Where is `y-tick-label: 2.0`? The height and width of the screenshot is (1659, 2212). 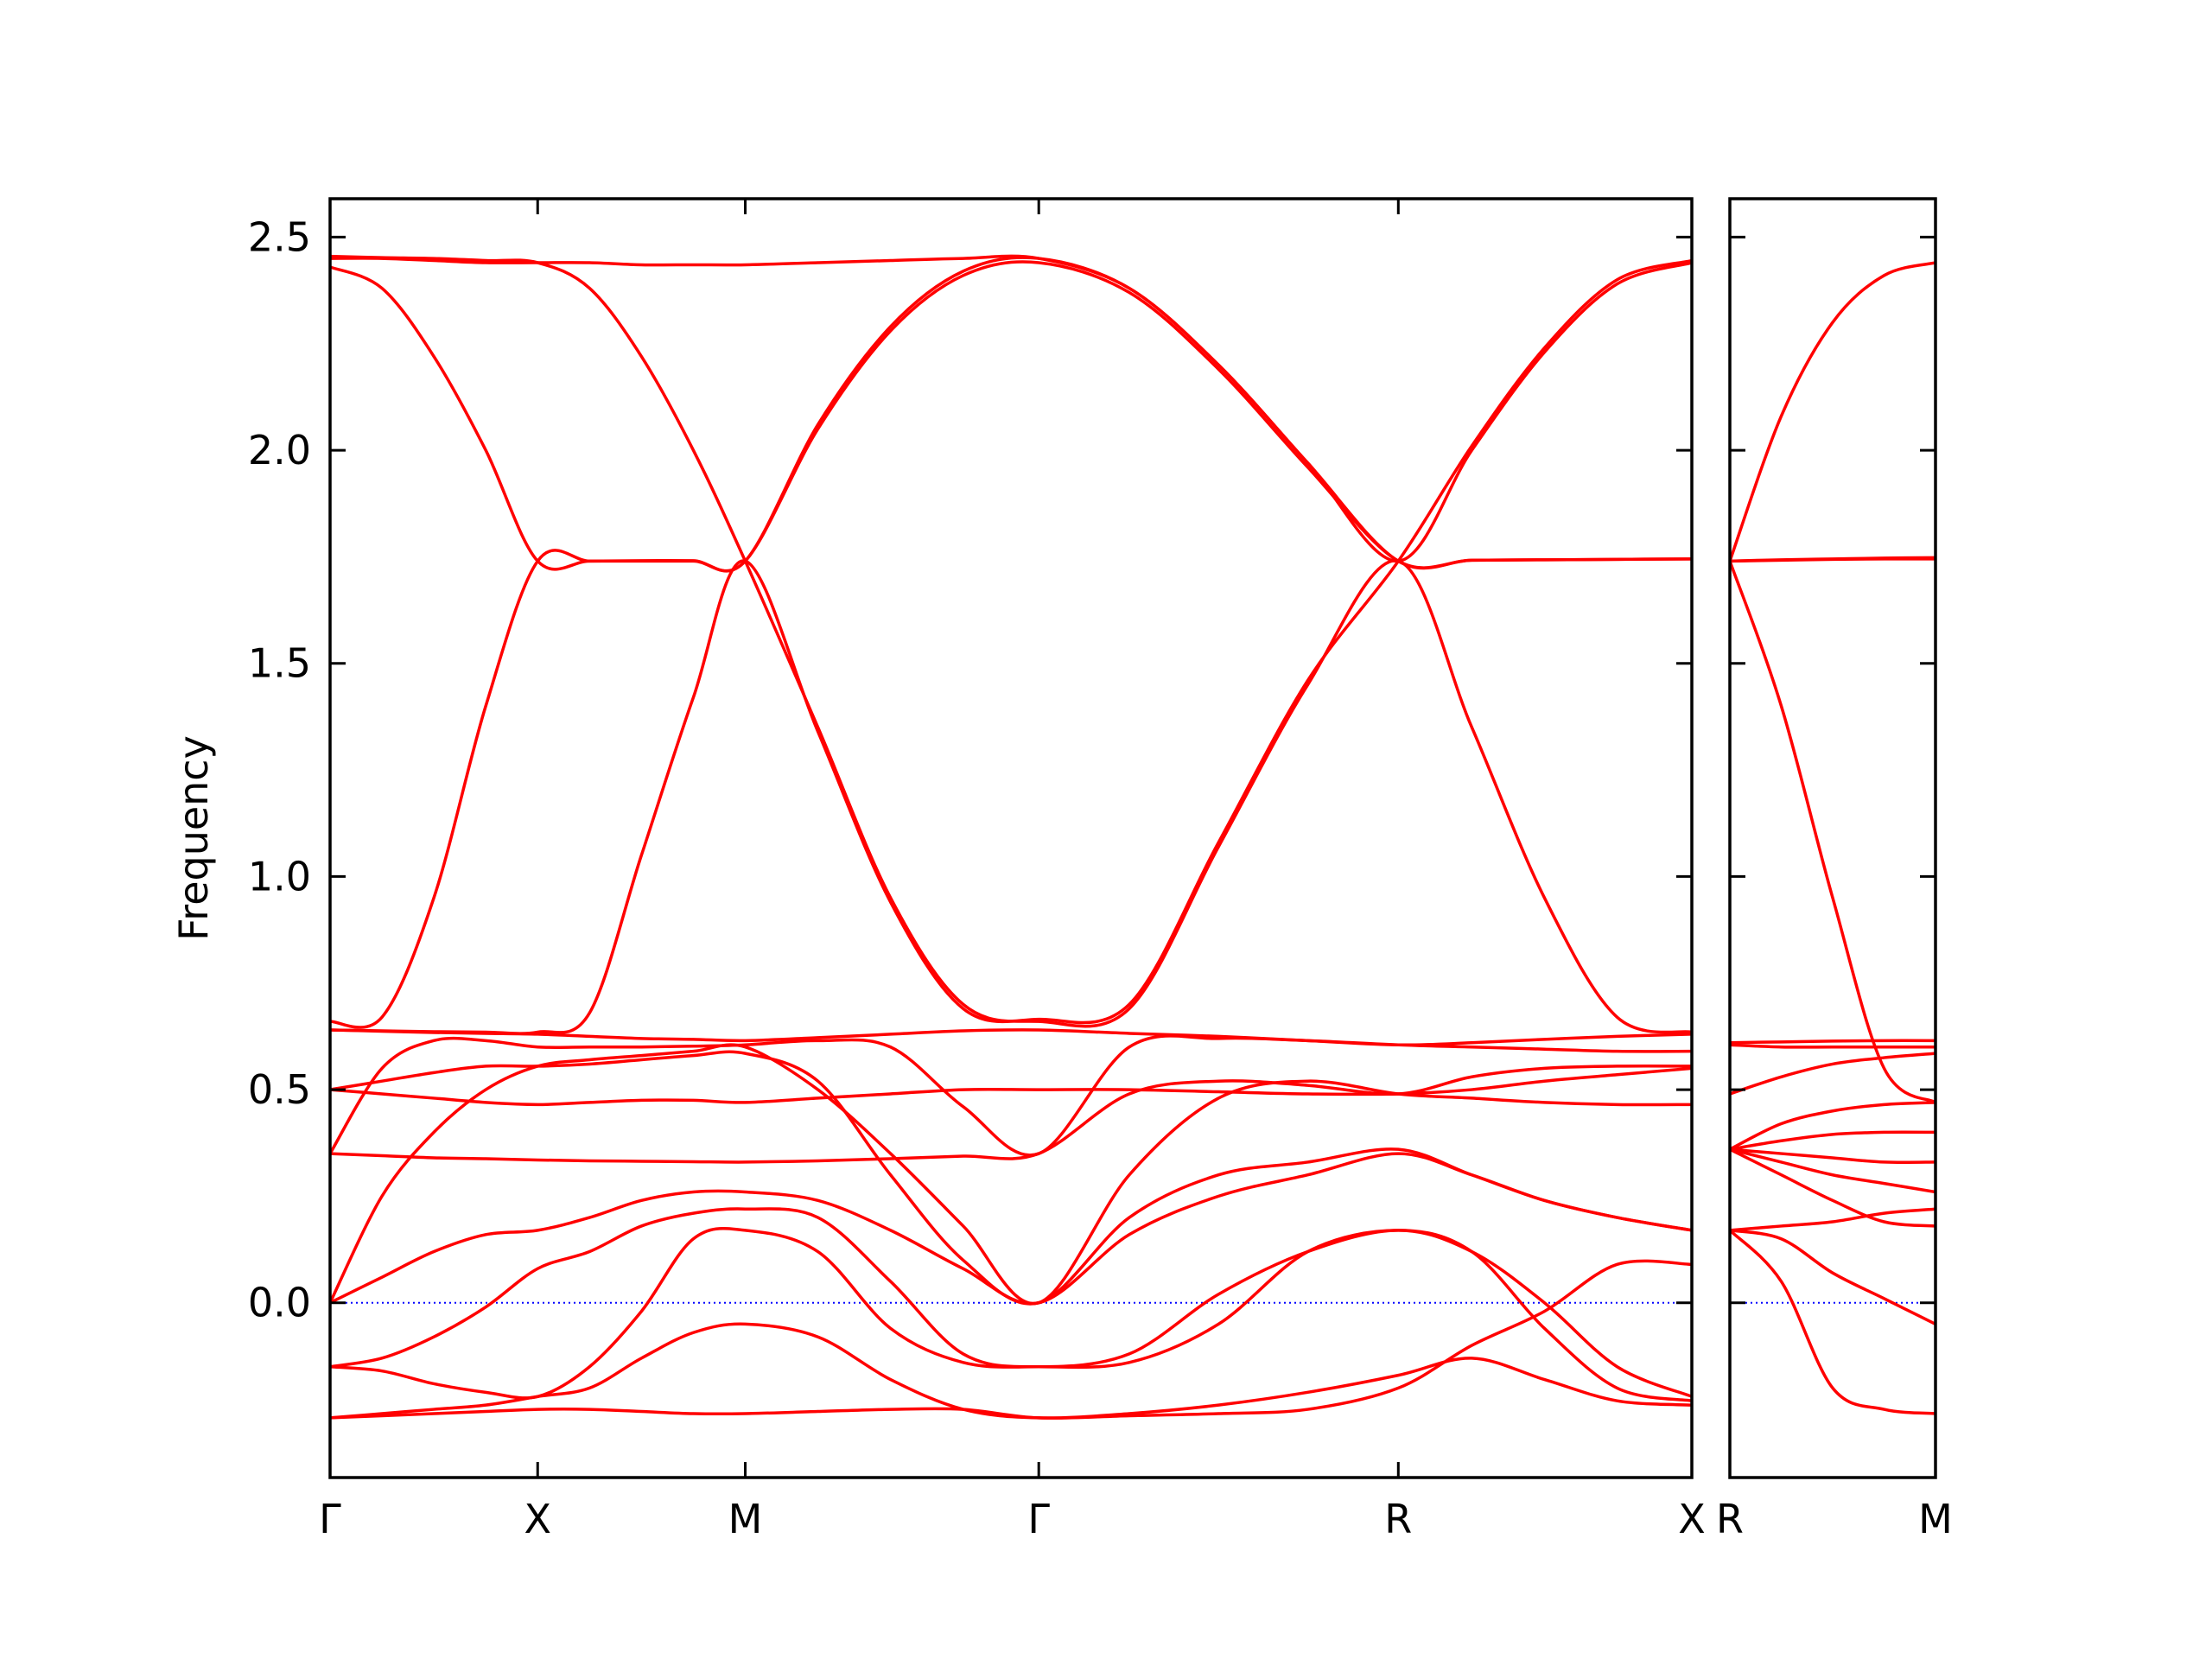
y-tick-label: 2.0 is located at coordinates (279, 450).